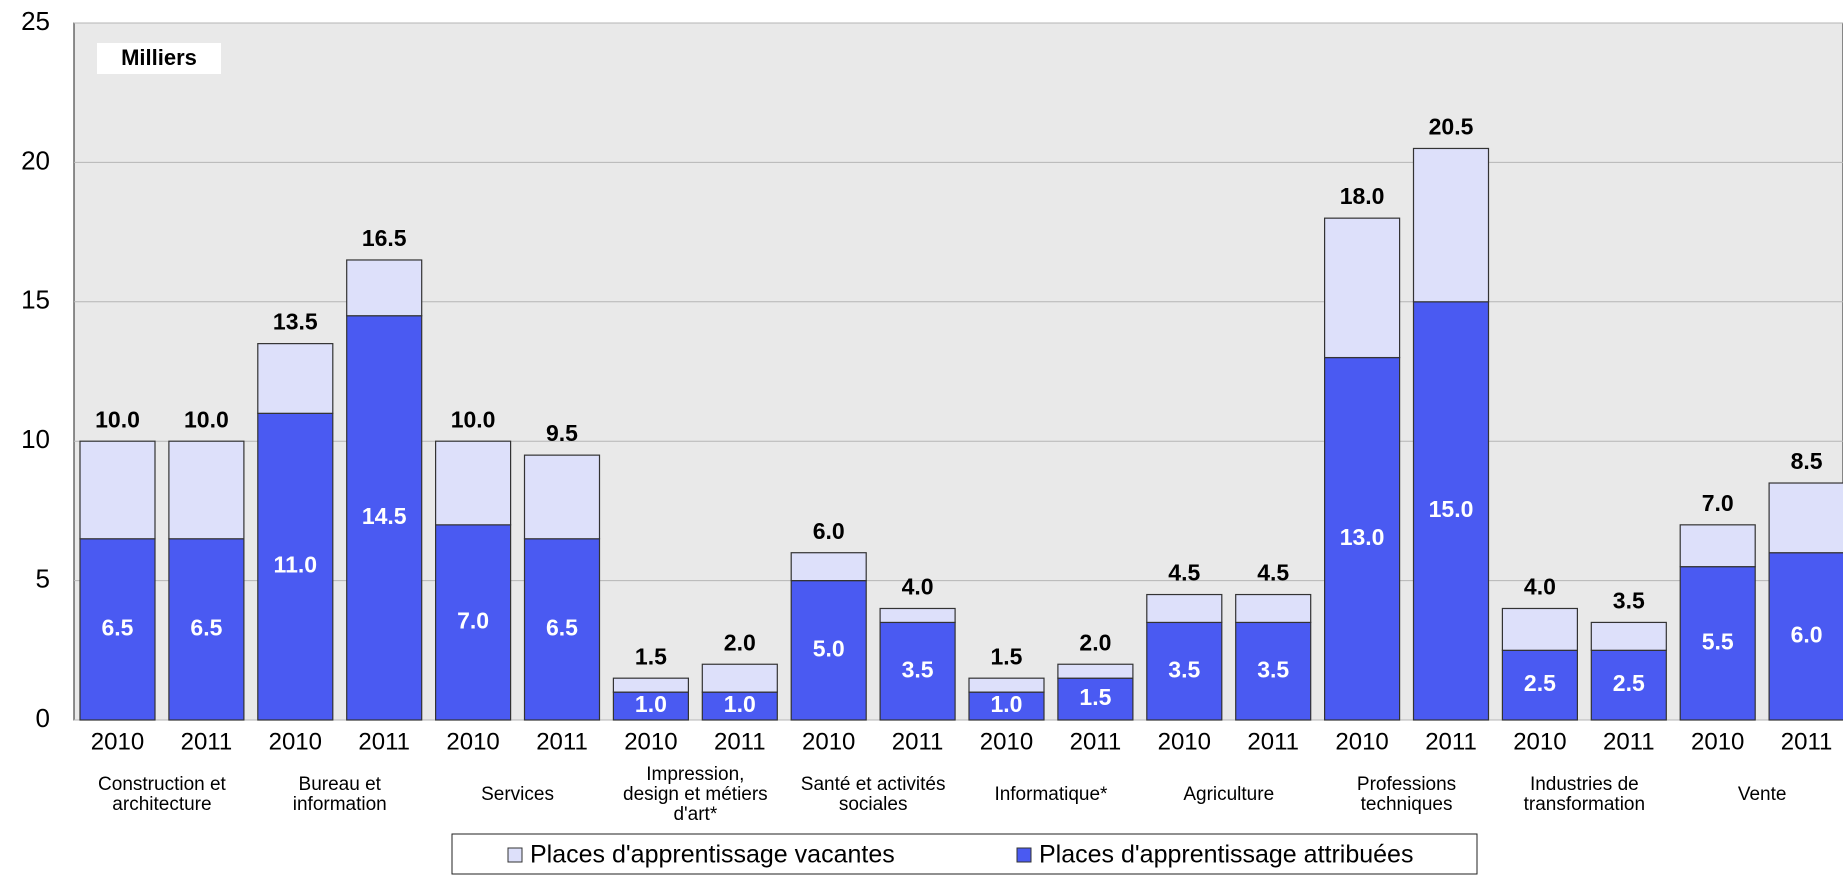  Describe the element at coordinates (384, 238) in the screenshot. I see `total-label: 16.5` at that location.